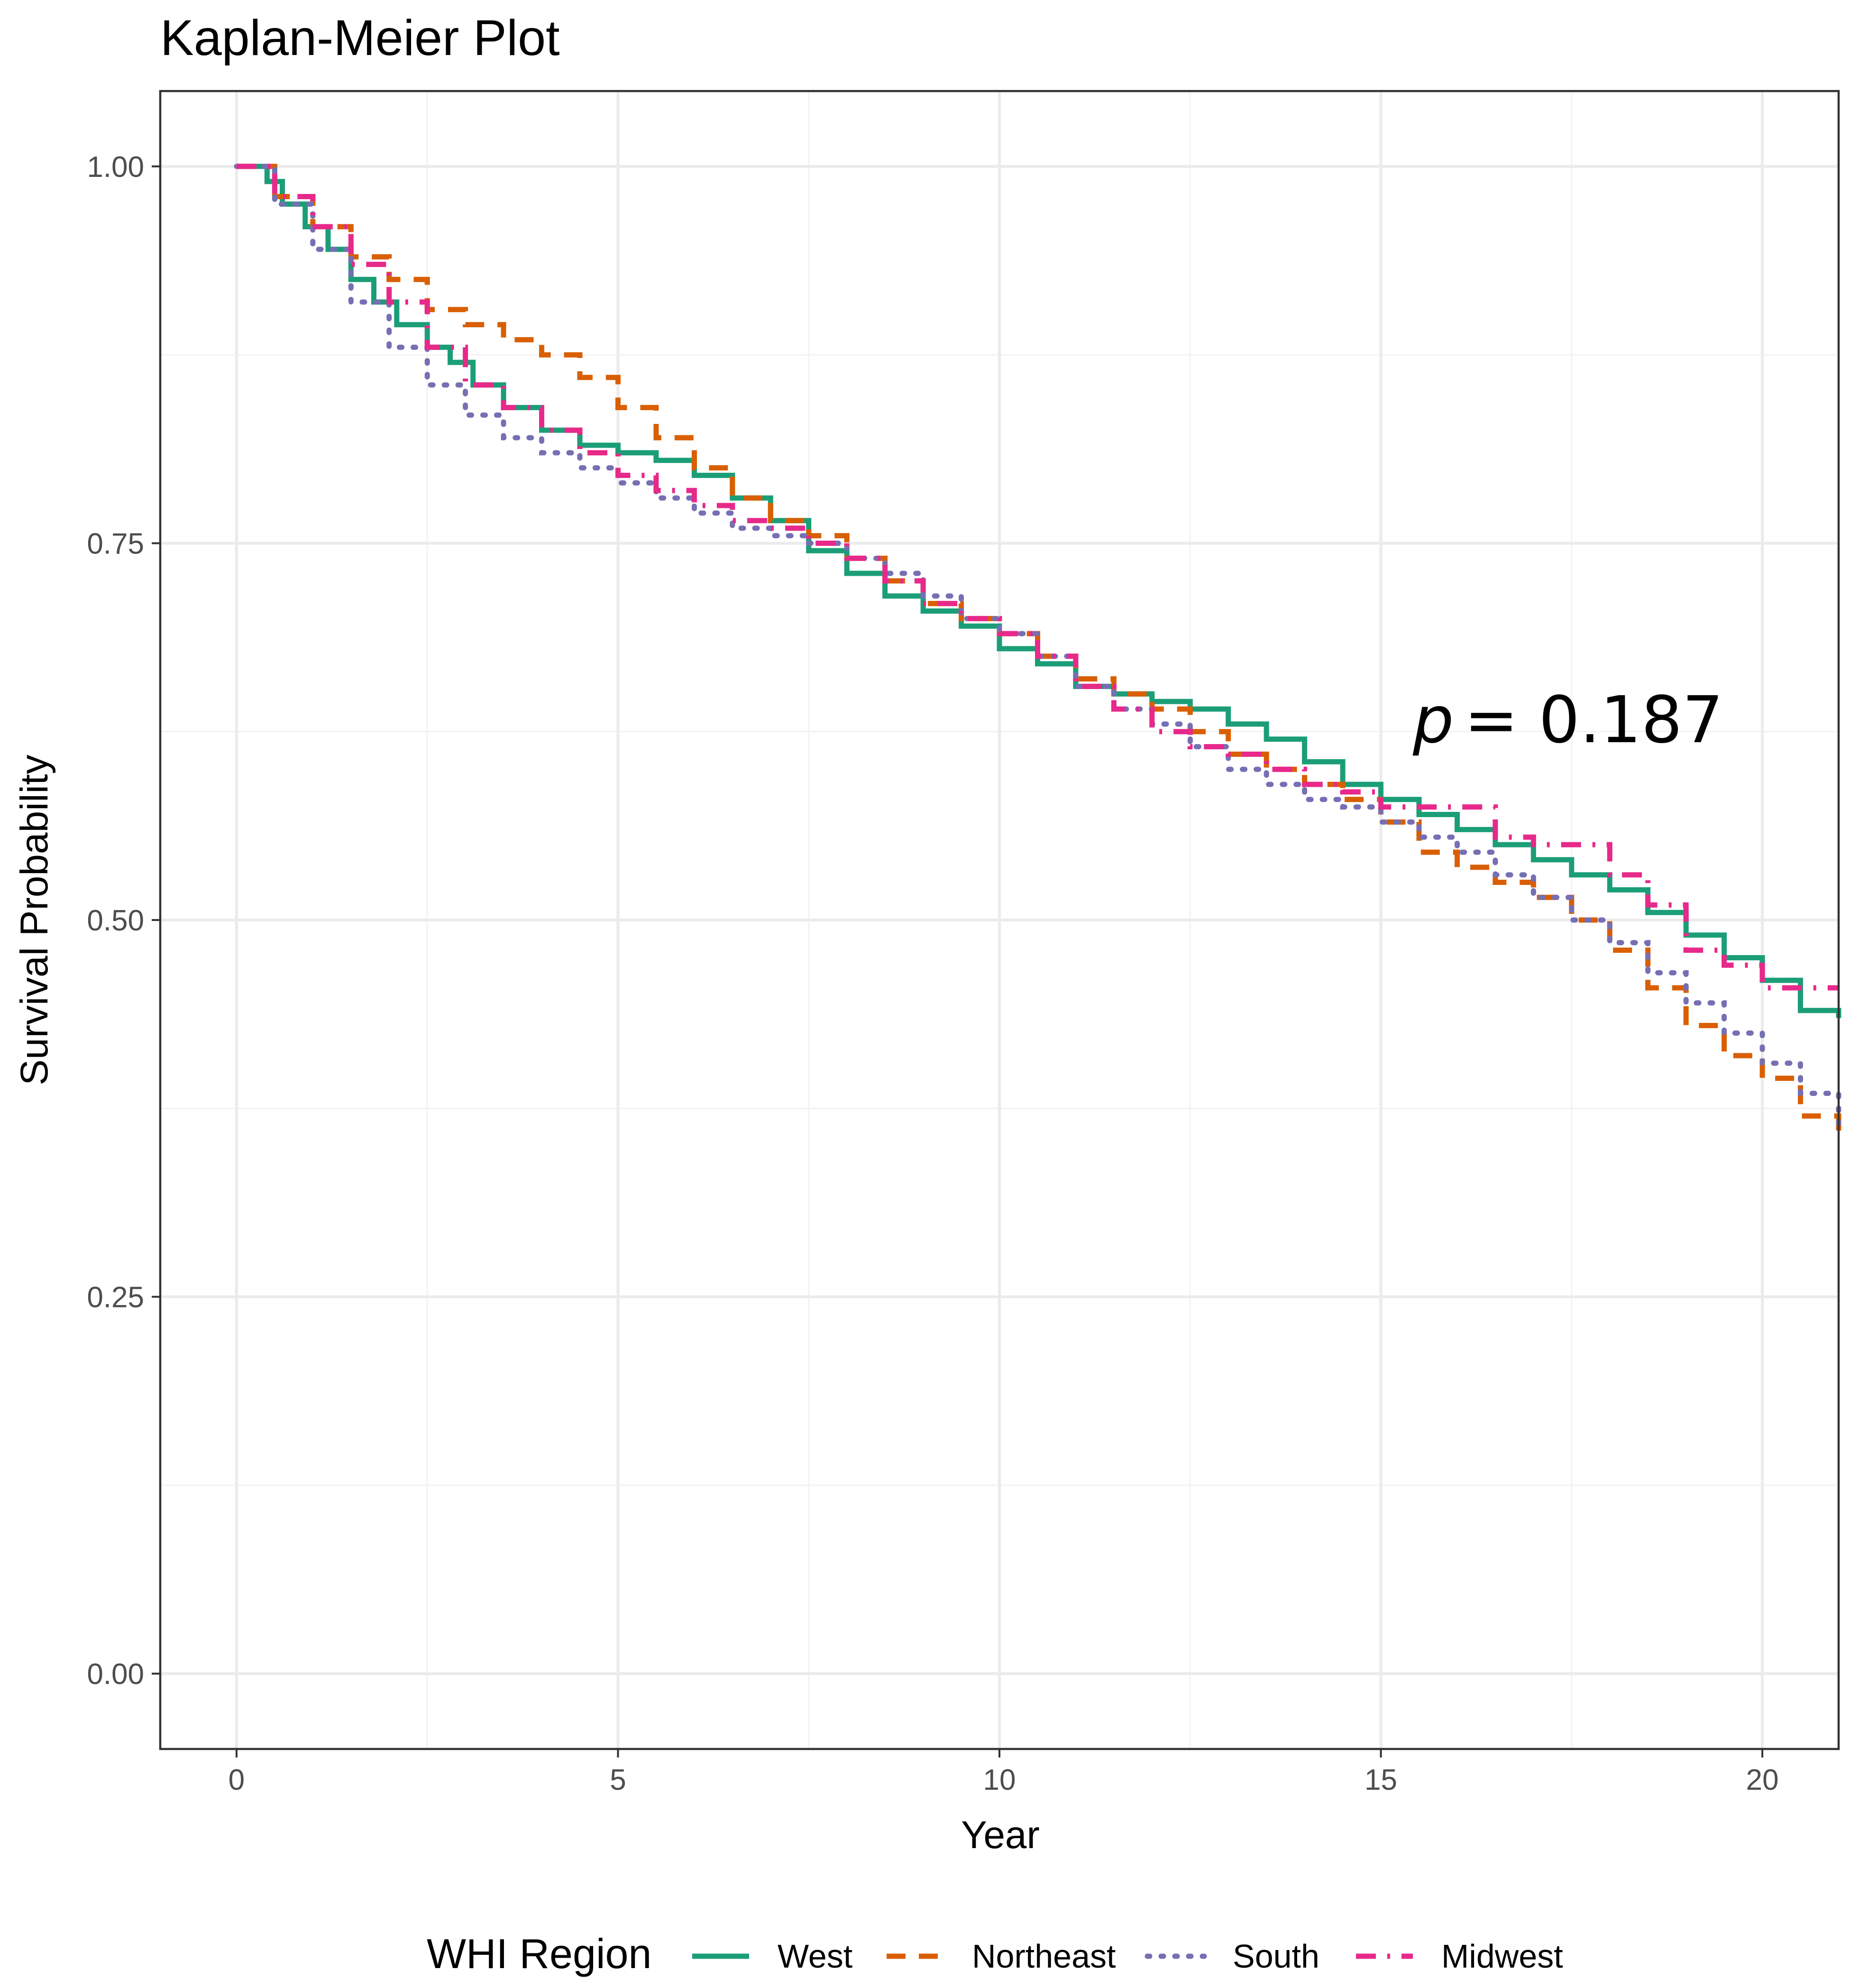  I want to click on y-tick-label: 1.00, so click(115, 168).